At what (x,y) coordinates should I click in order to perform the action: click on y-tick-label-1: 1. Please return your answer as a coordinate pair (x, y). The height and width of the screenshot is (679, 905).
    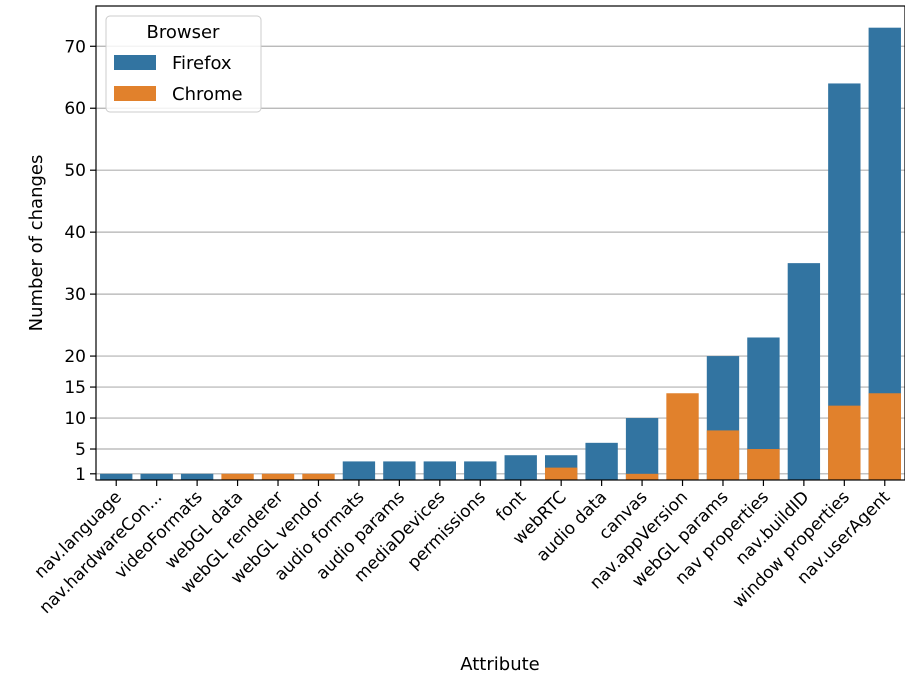
    Looking at the image, I should click on (80, 475).